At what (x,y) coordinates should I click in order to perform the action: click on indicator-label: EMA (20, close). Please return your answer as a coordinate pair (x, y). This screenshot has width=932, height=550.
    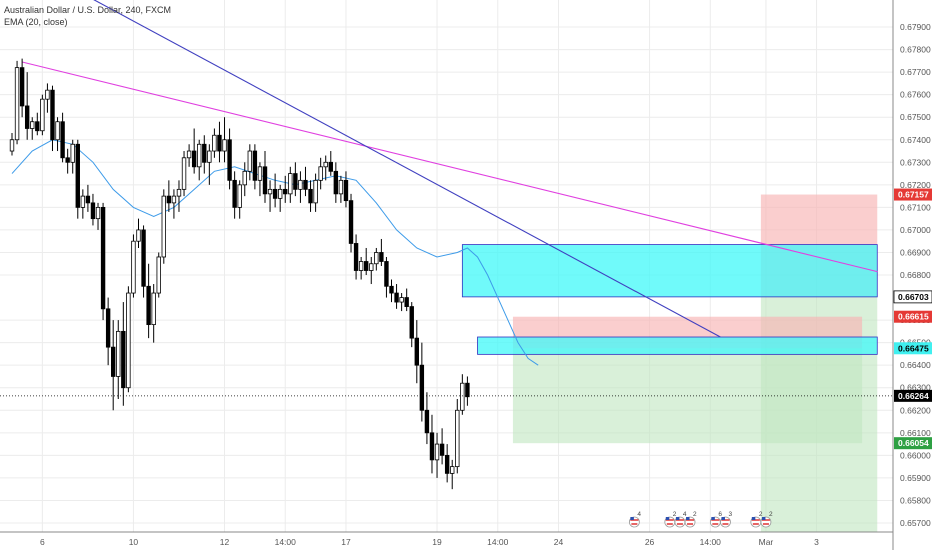
    Looking at the image, I should click on (36, 22).